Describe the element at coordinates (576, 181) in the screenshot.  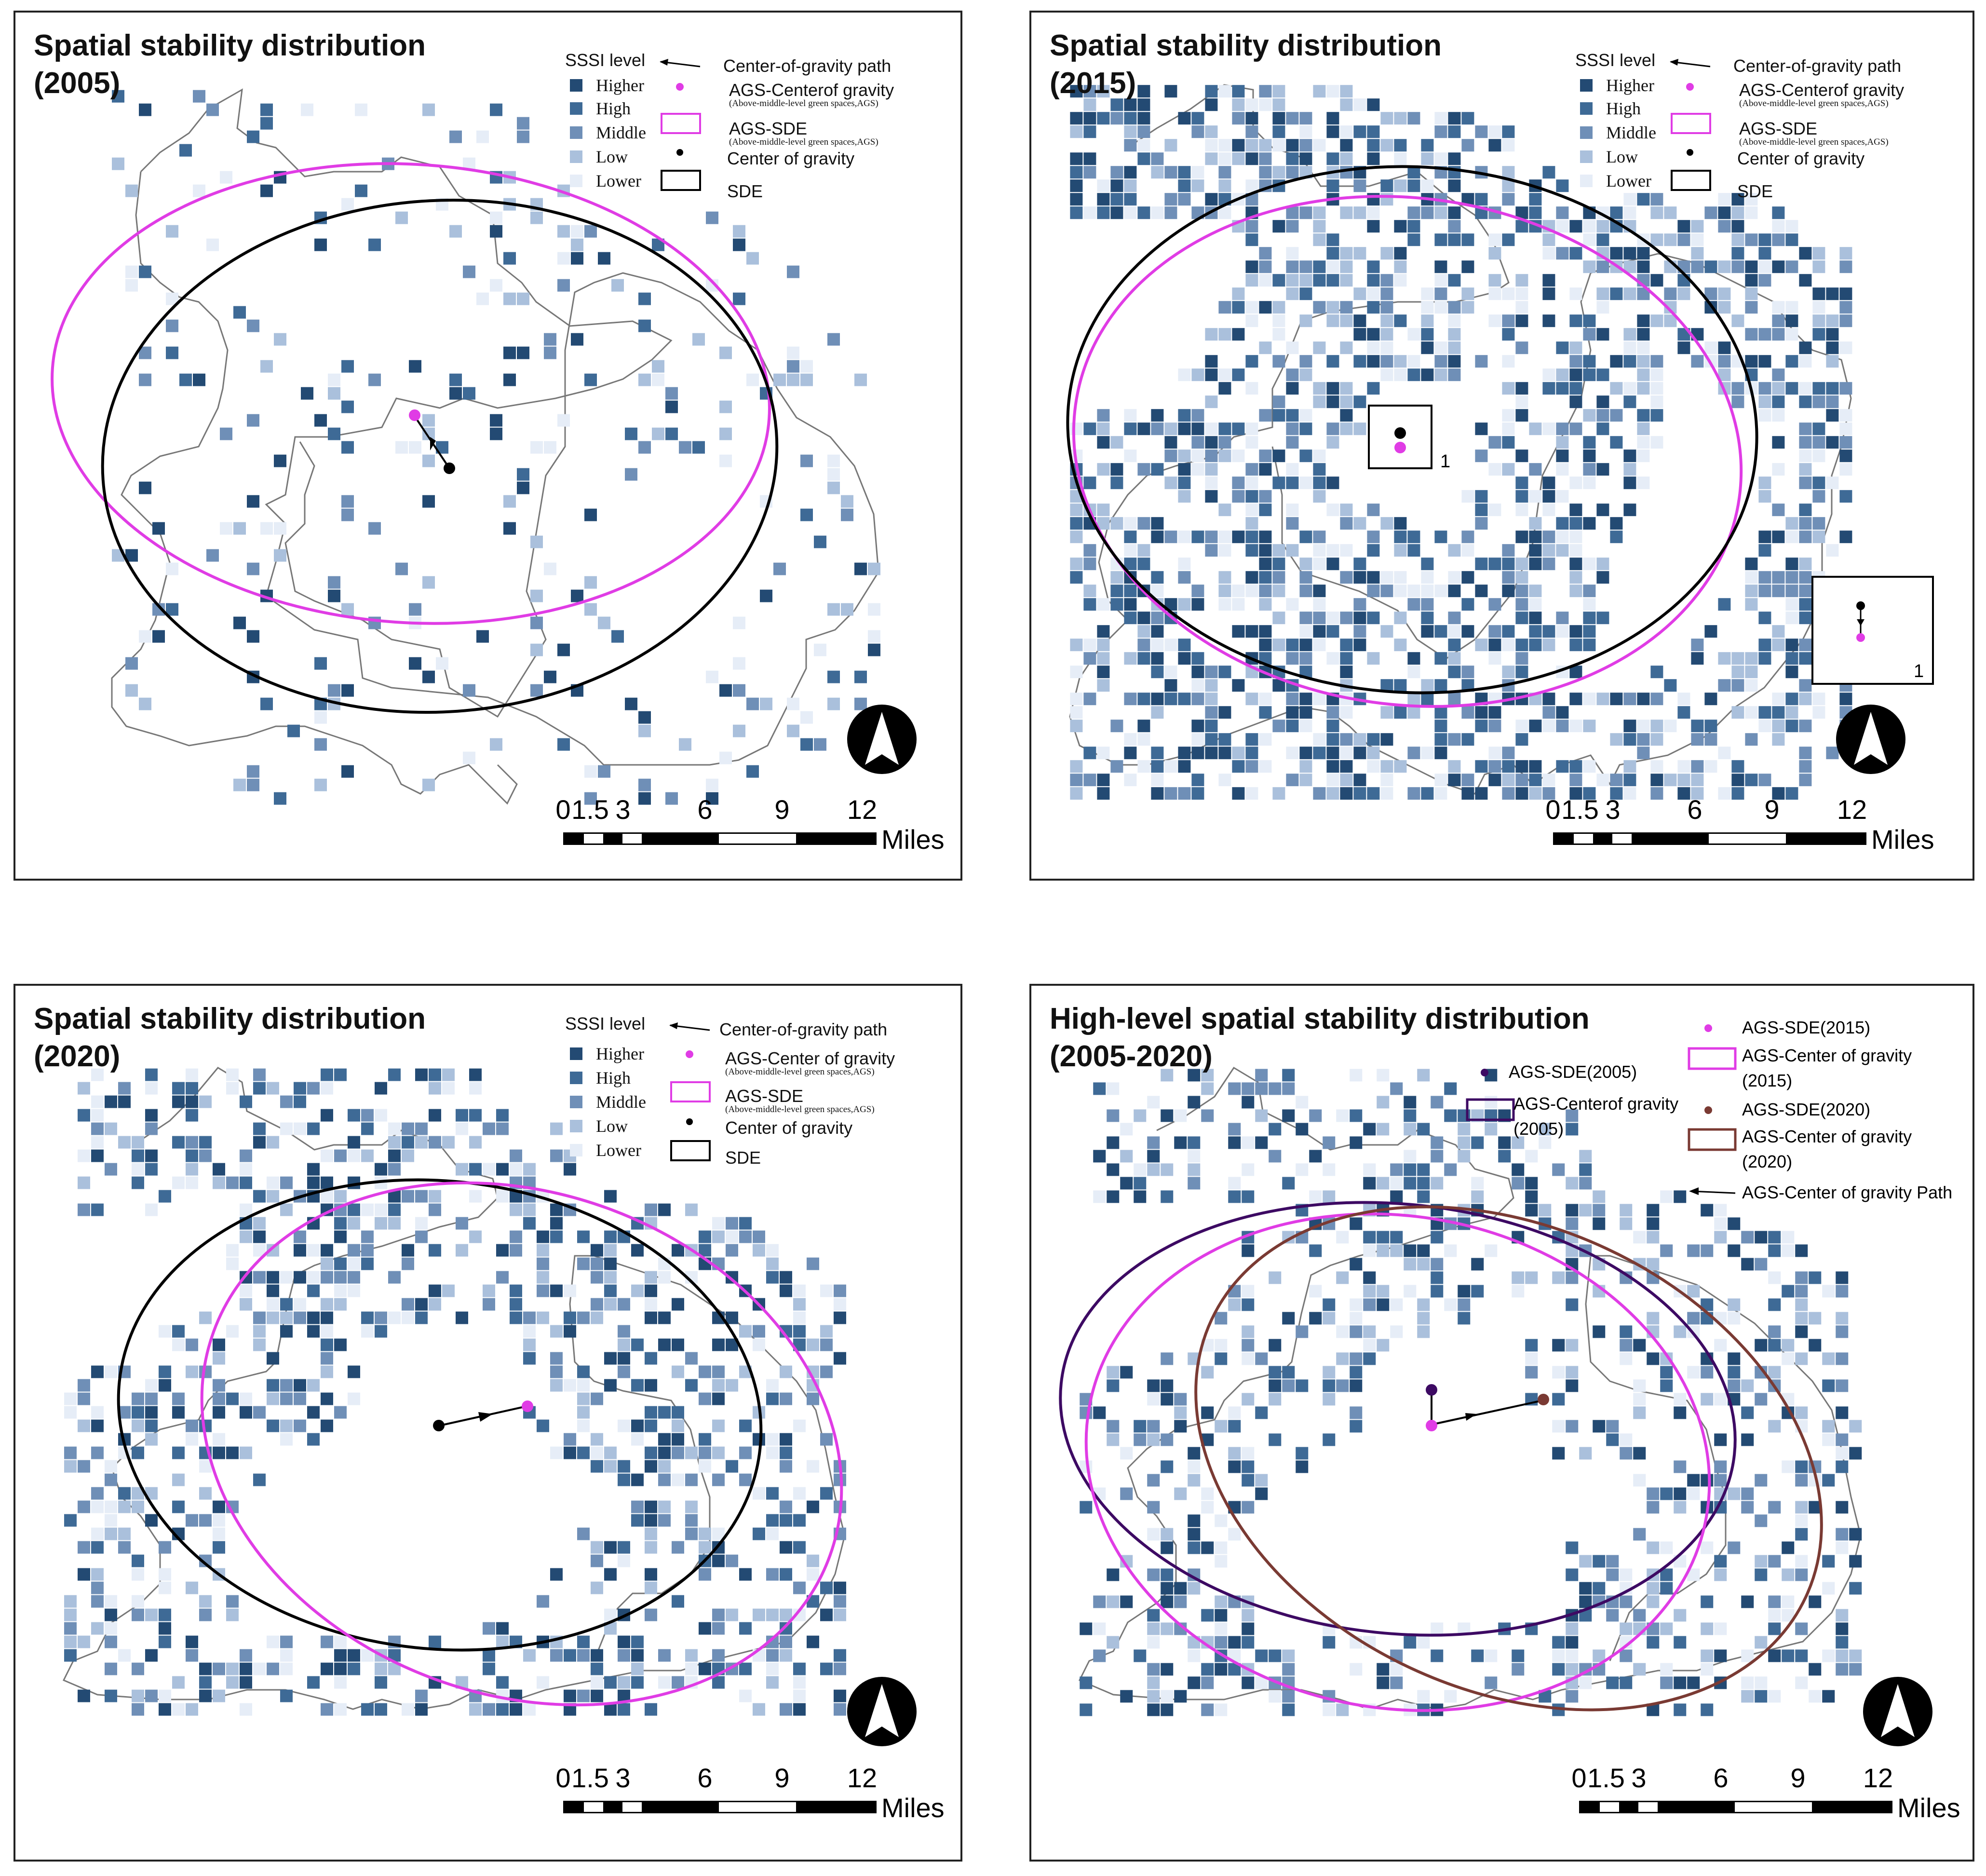
I see `lower-swatch` at that location.